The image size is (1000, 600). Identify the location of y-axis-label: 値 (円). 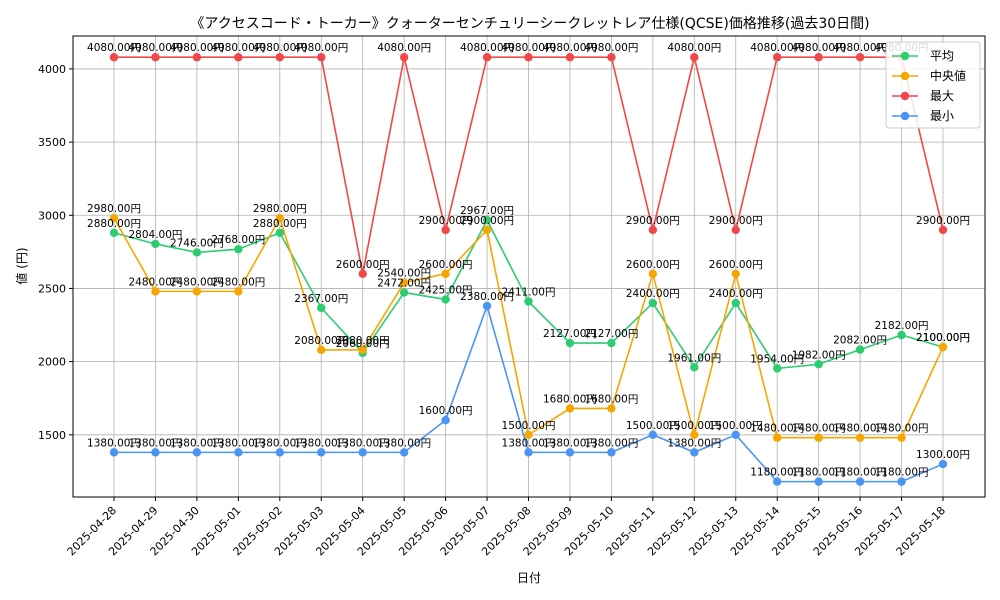
(21, 265).